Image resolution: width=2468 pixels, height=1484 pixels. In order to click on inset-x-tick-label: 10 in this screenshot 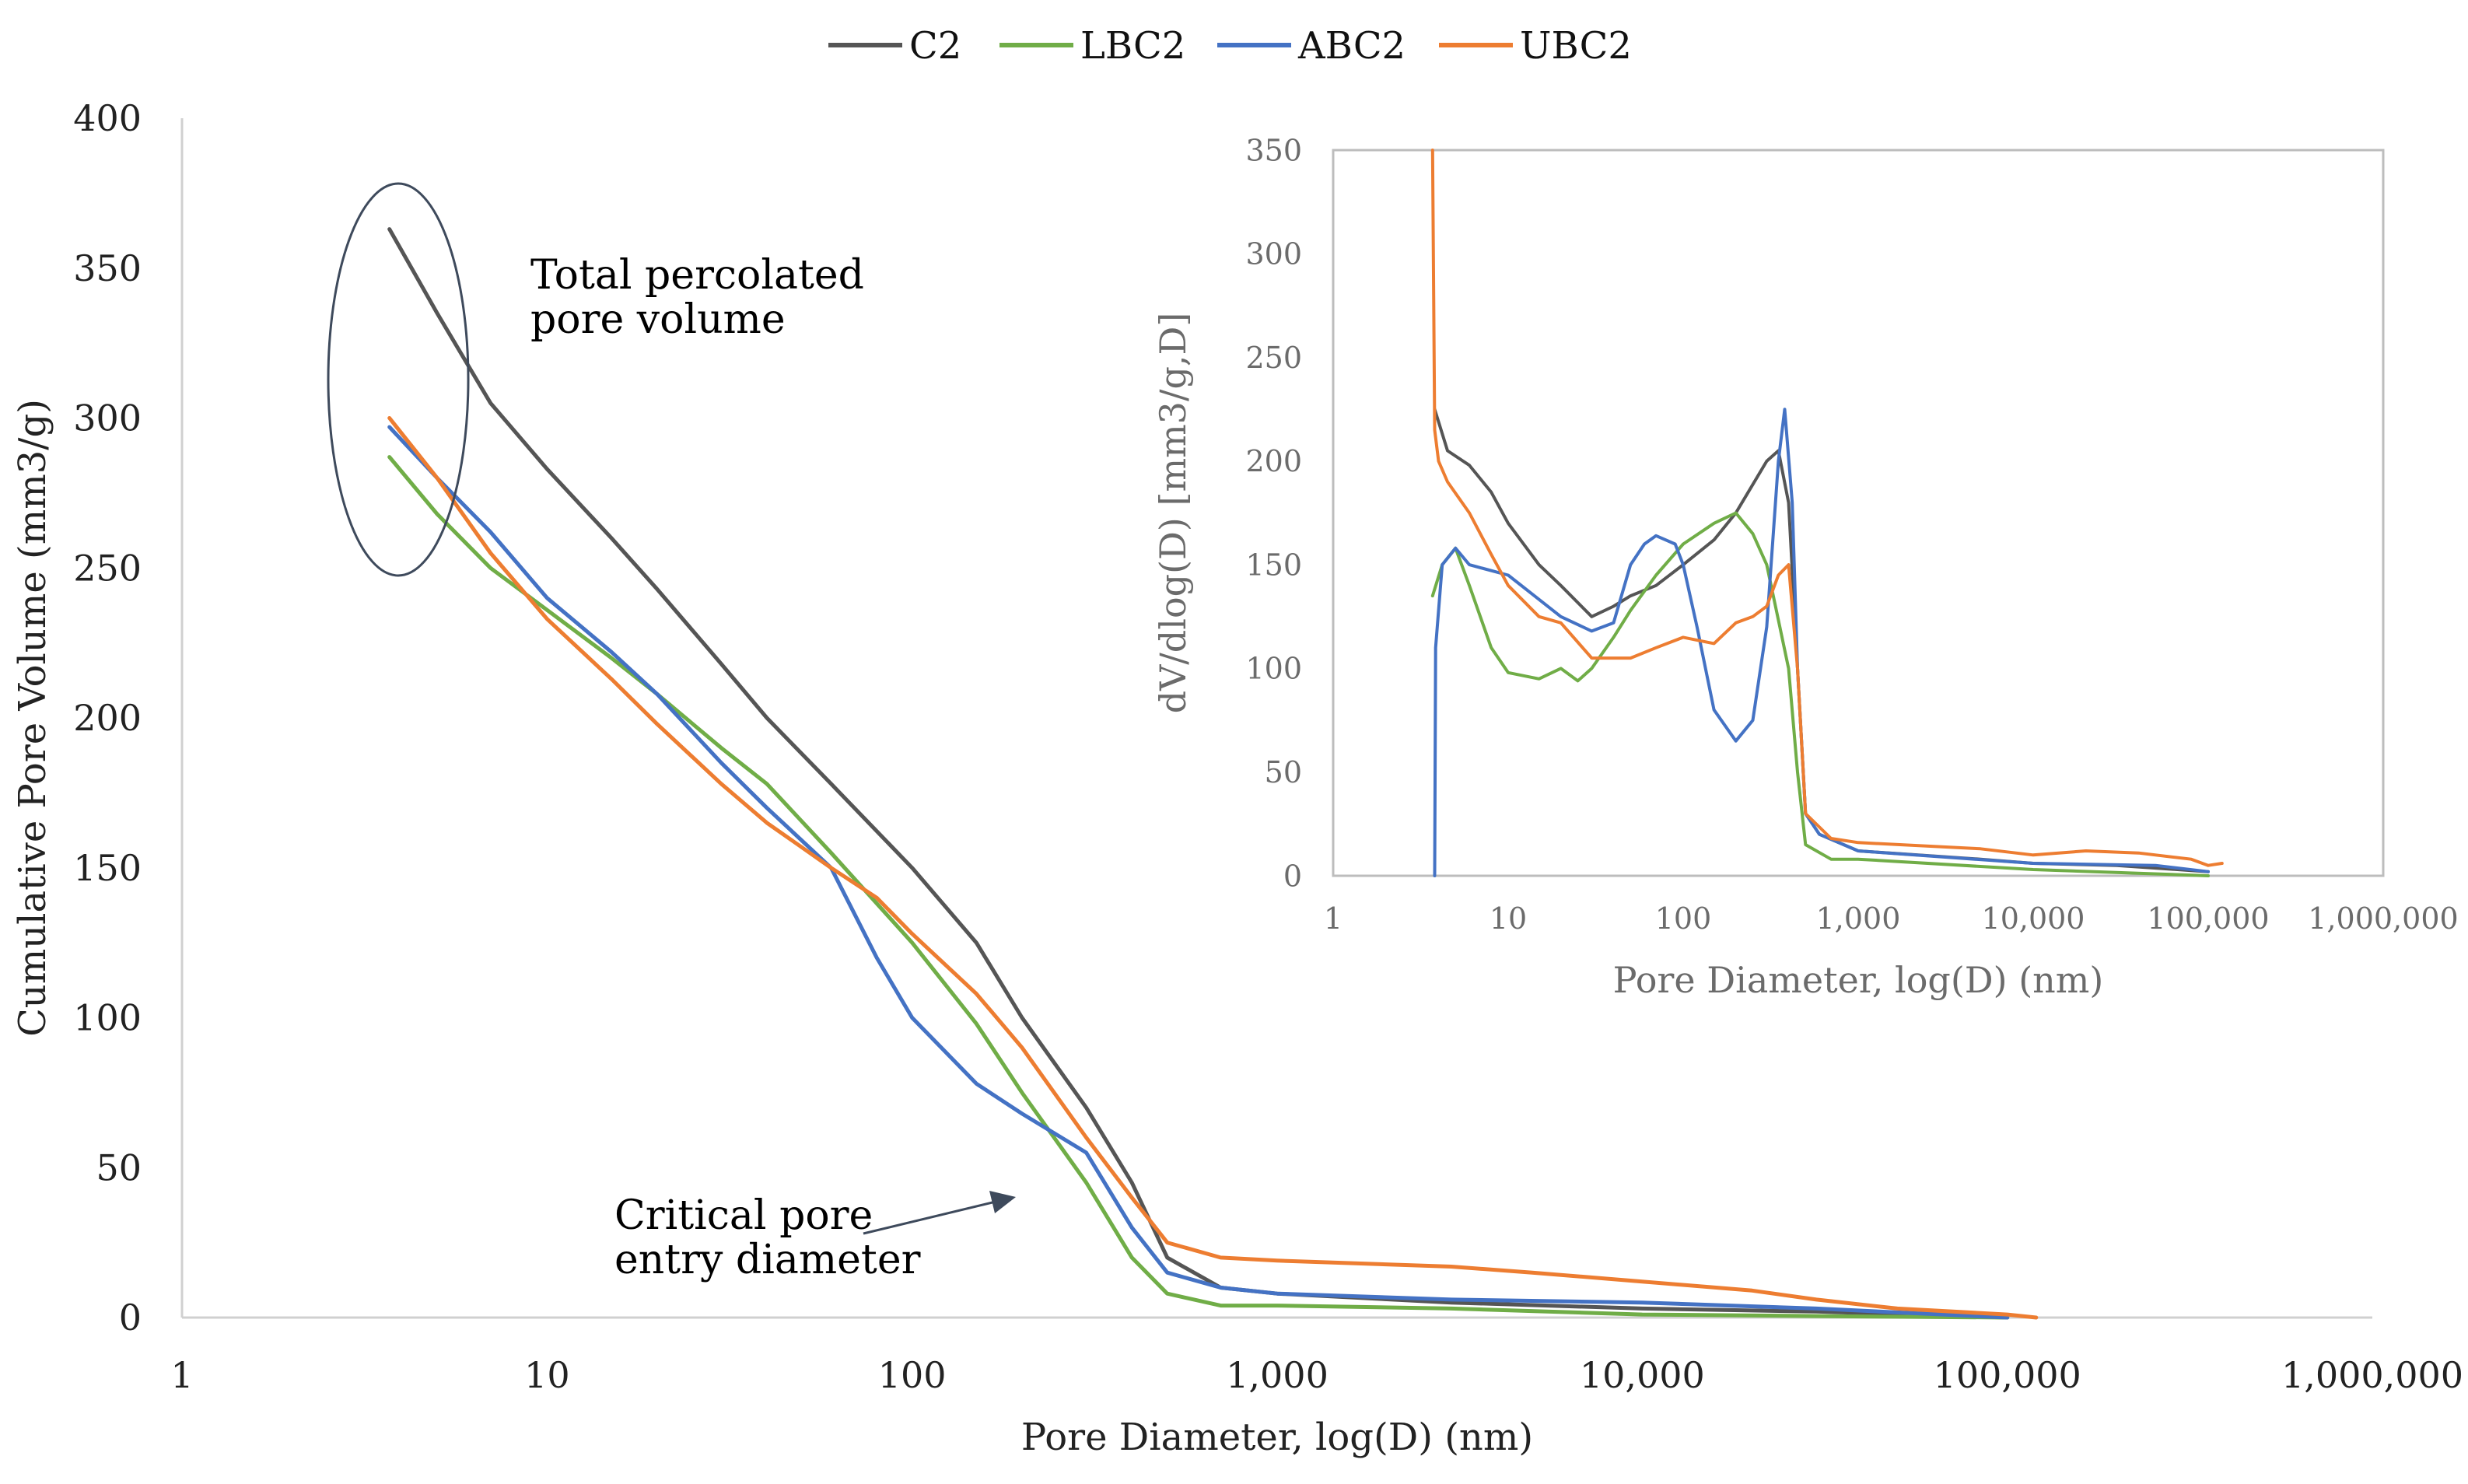, I will do `click(1508, 919)`.